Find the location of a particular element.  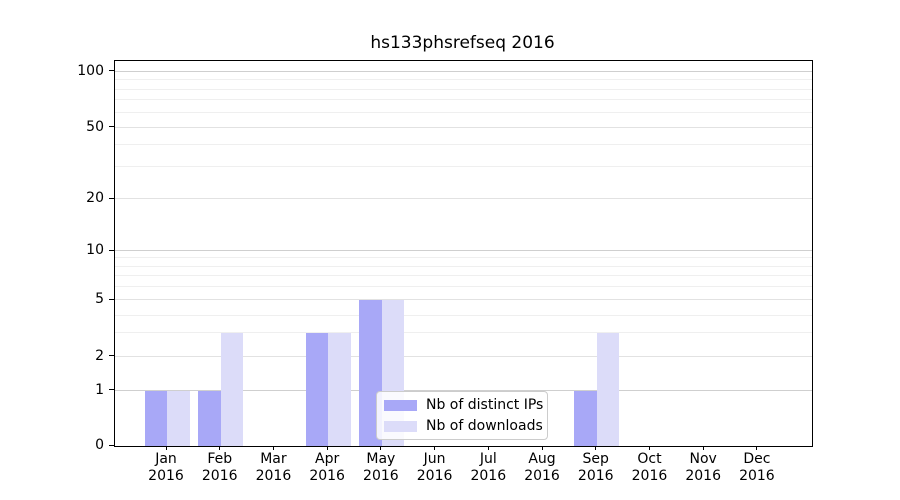

chart-title: hs133phsrefseq 2016 is located at coordinates (462, 43).